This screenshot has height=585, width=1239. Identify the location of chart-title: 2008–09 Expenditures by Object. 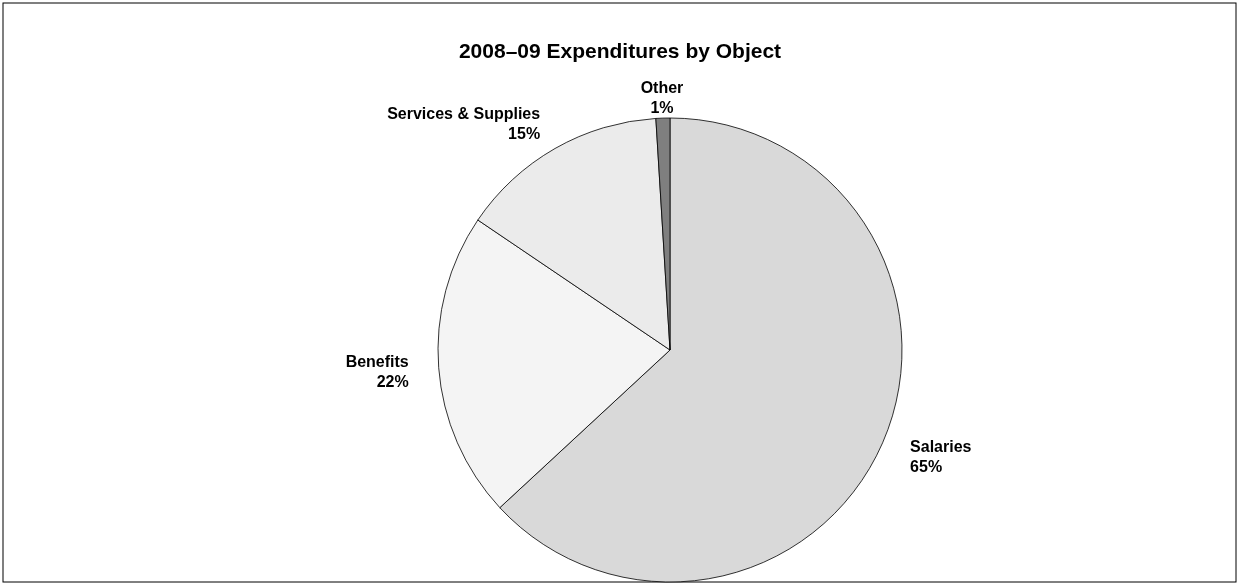
(620, 50).